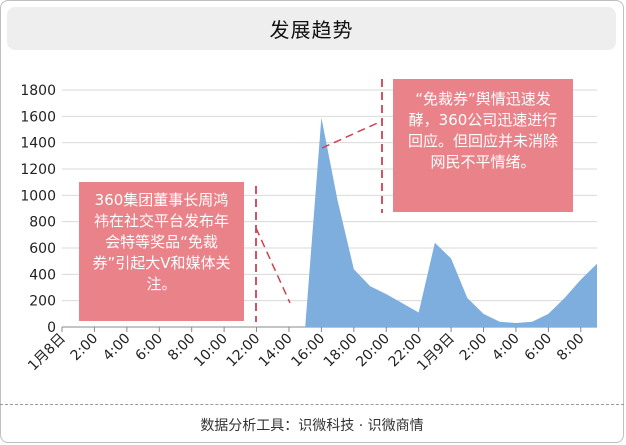  What do you see at coordinates (312, 424) in the screenshot?
I see `footer-credit: 数据分析工具：识微科技 · 识微商情` at bounding box center [312, 424].